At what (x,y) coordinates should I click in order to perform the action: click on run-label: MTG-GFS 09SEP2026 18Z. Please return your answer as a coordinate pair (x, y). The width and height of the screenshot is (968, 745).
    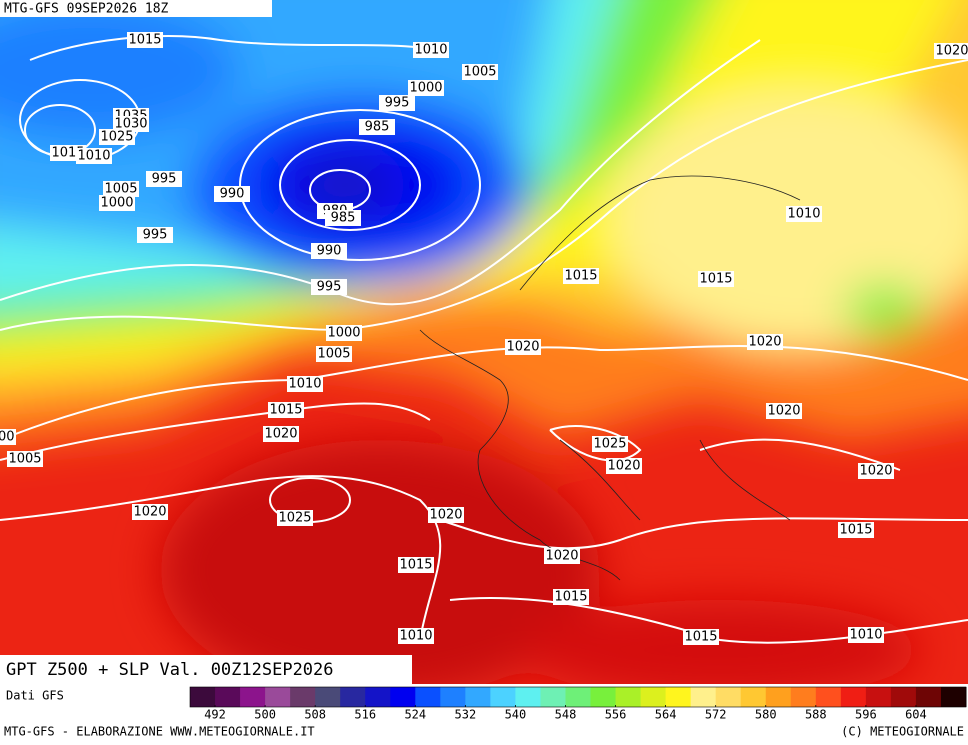
    Looking at the image, I should click on (86, 9).